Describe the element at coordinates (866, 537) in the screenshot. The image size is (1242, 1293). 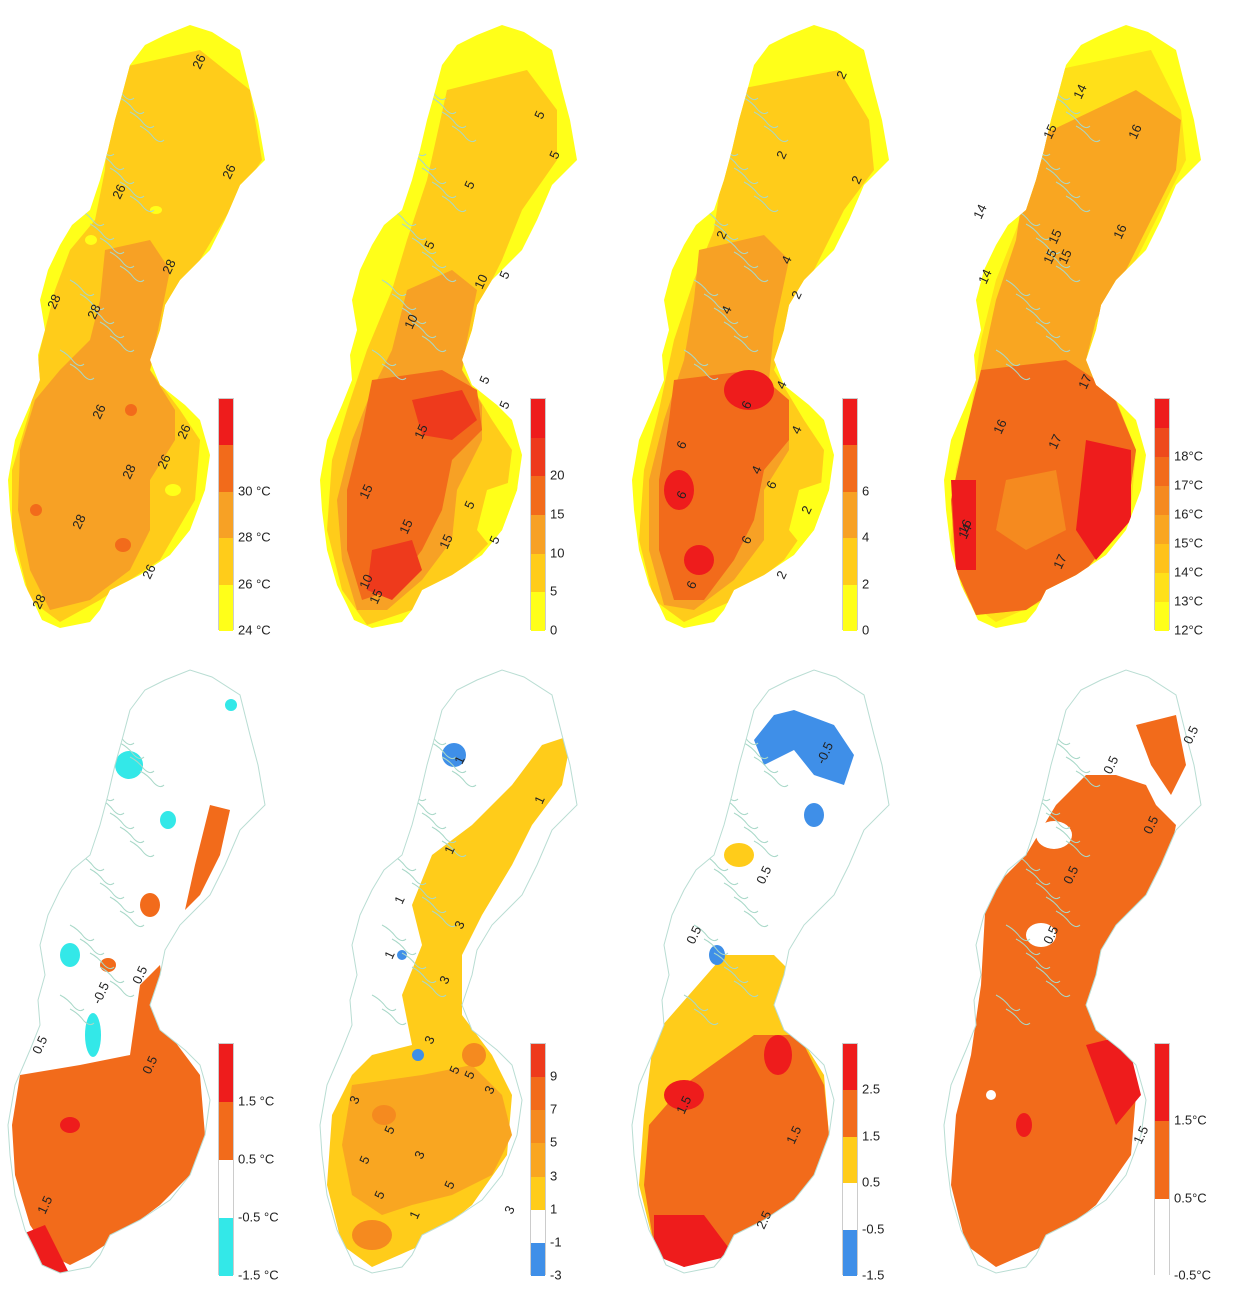
I see `legend-tick-label: 4` at that location.